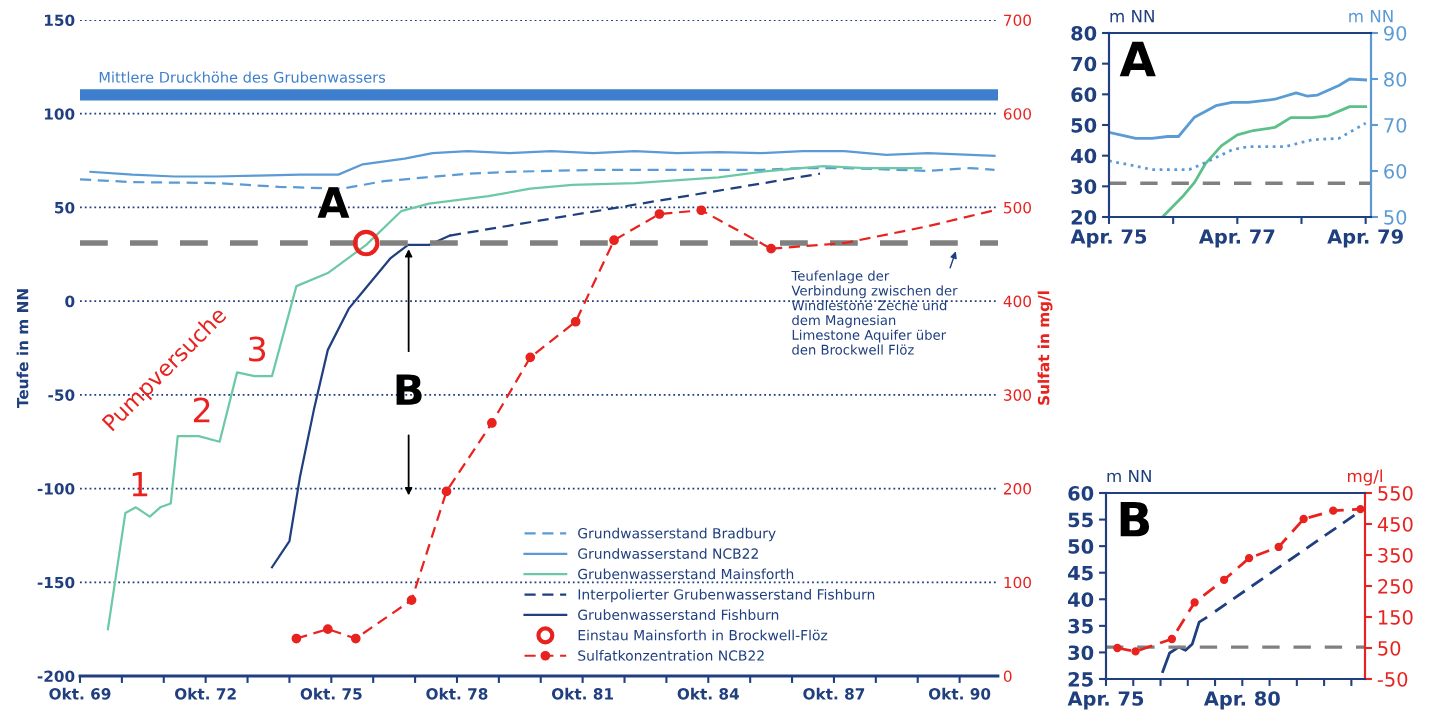  I want to click on x-tick-label: Okt. 75, so click(331, 693).